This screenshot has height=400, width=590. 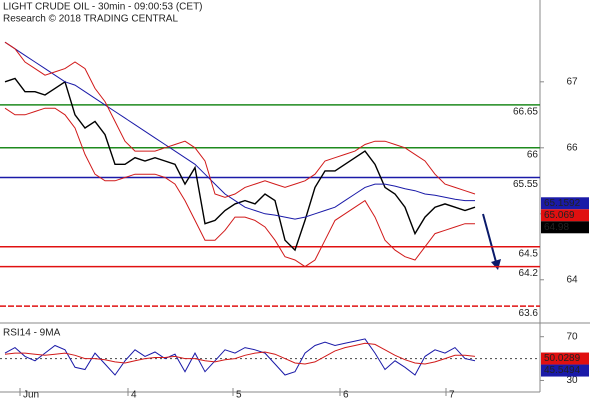 I want to click on level-label: 66.65, so click(x=525, y=112).